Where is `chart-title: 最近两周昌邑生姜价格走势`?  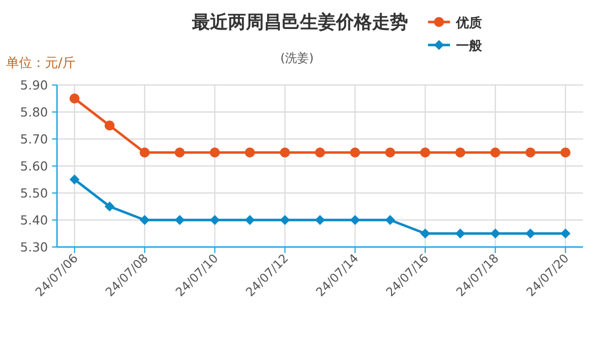 chart-title: 最近两周昌邑生姜价格走势 is located at coordinates (299, 22).